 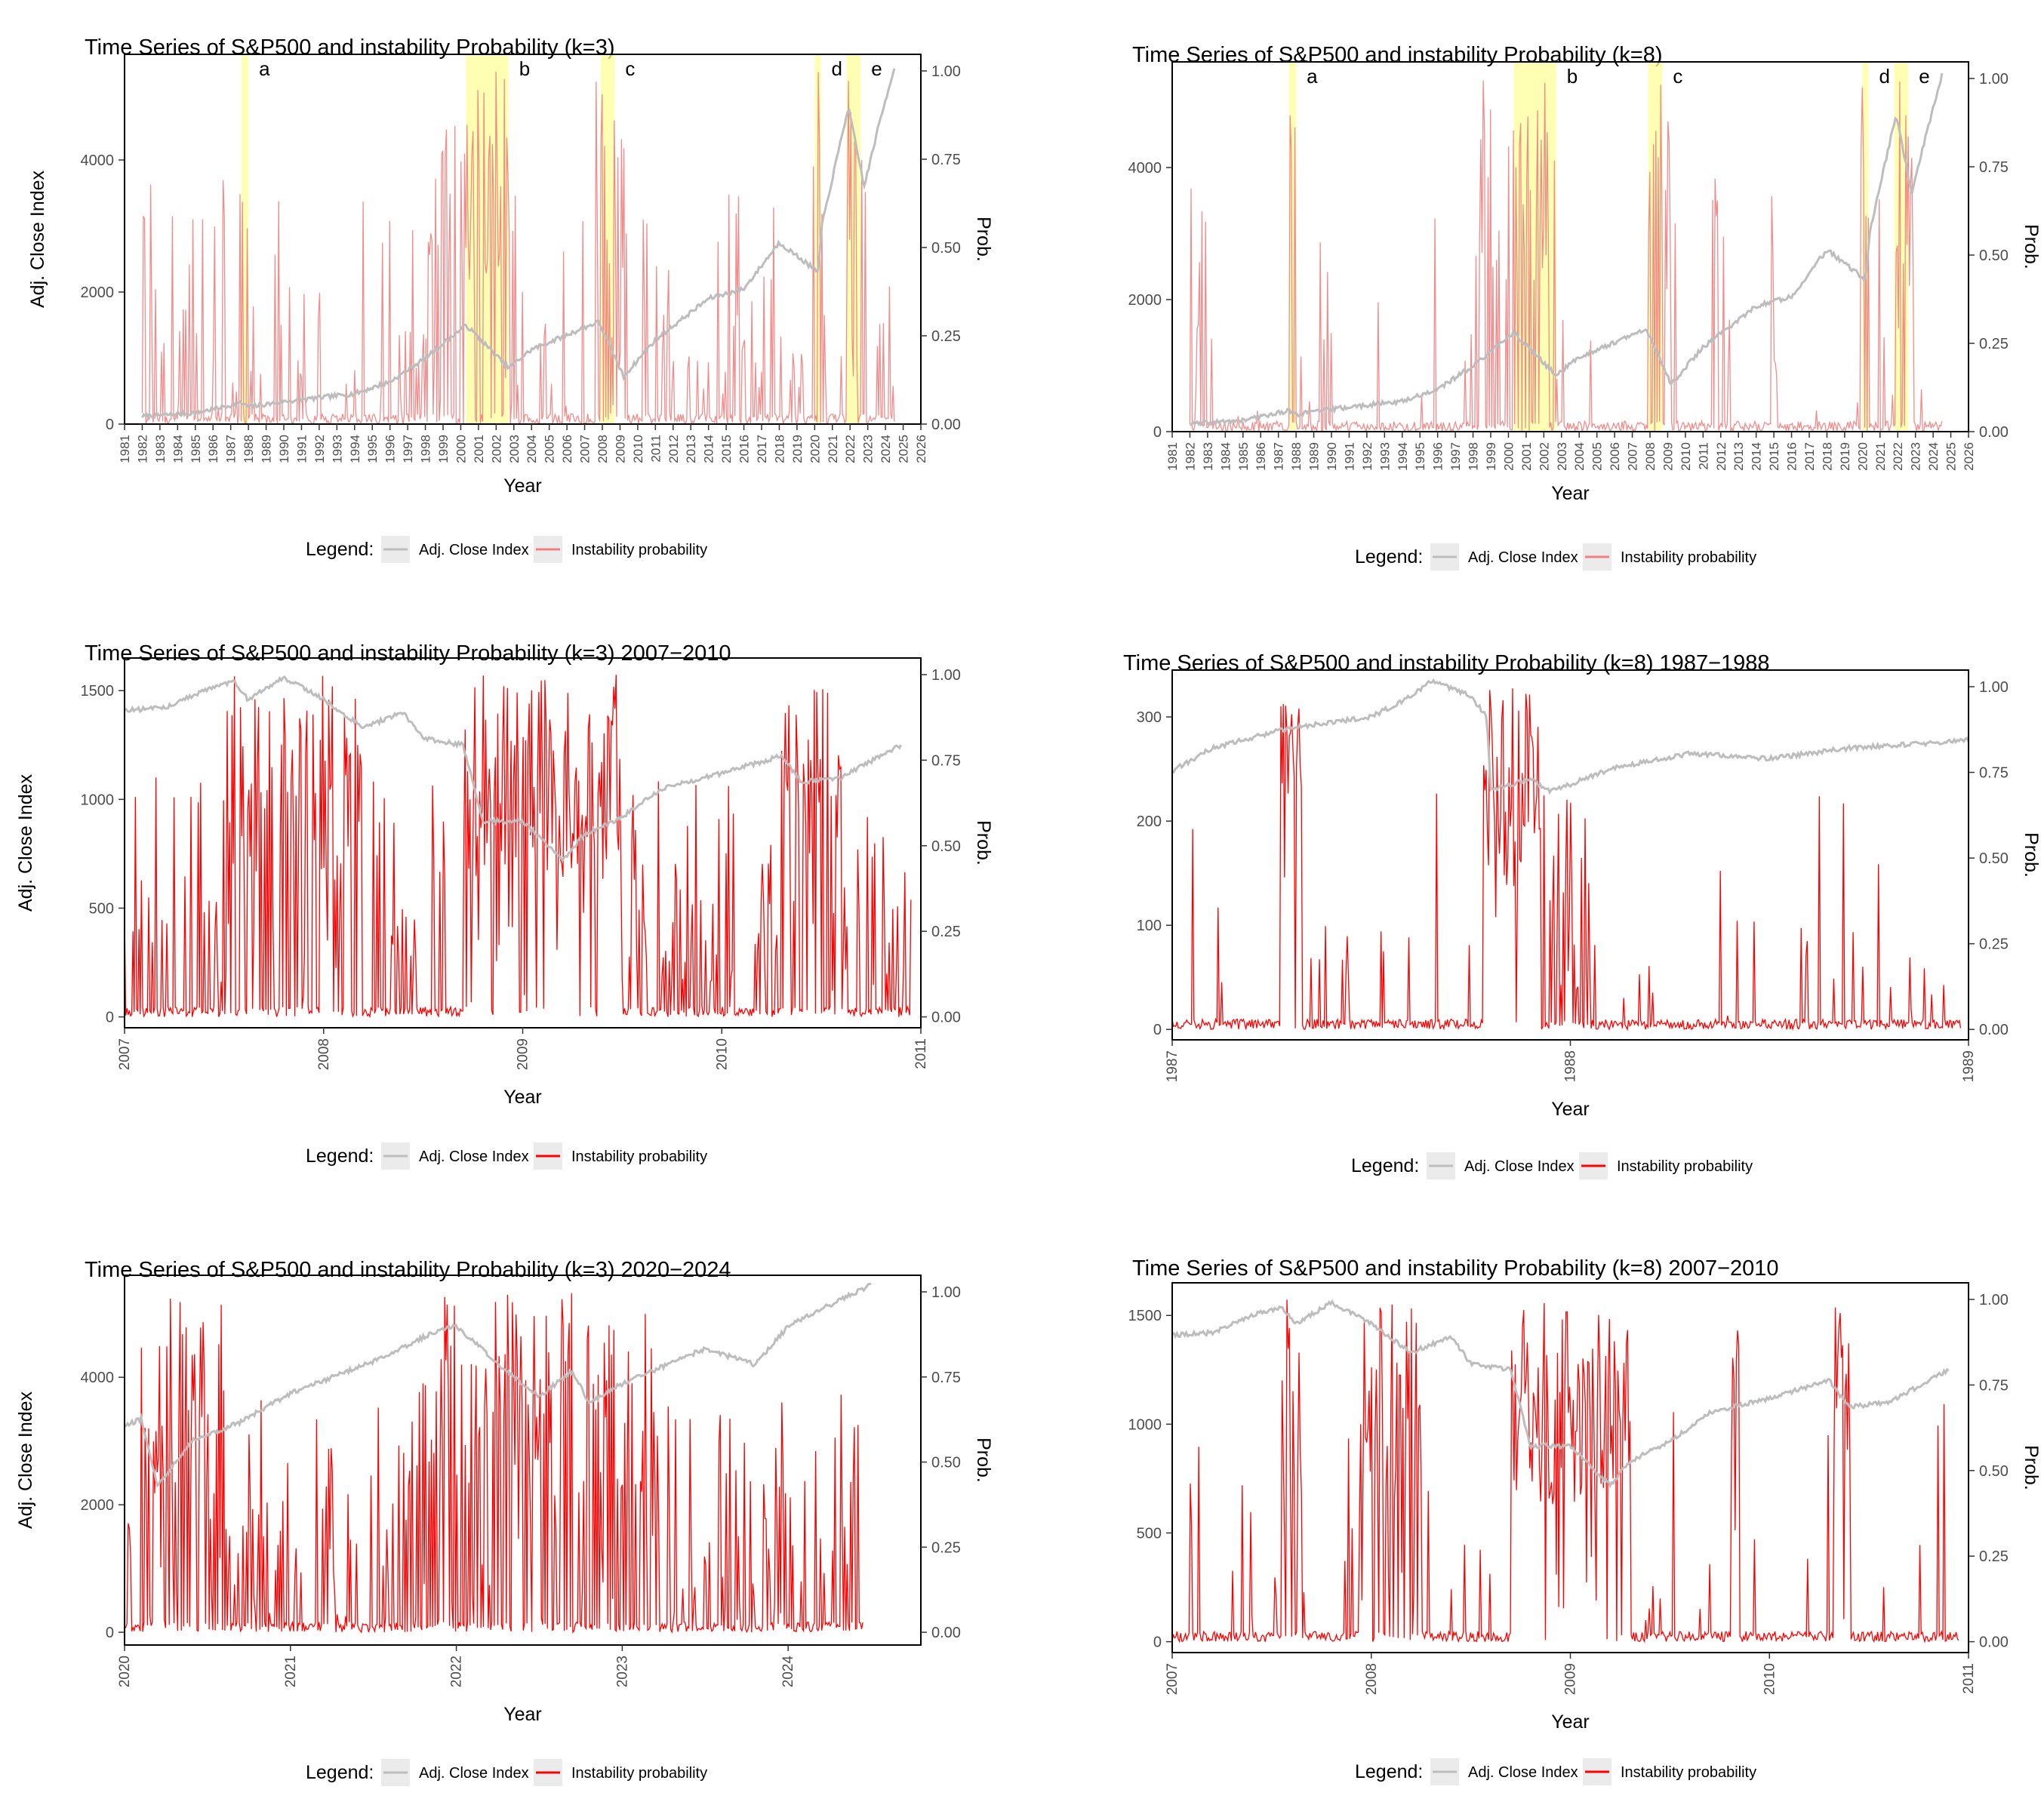 What do you see at coordinates (1721, 456) in the screenshot?
I see `x-tick-label: 2012` at bounding box center [1721, 456].